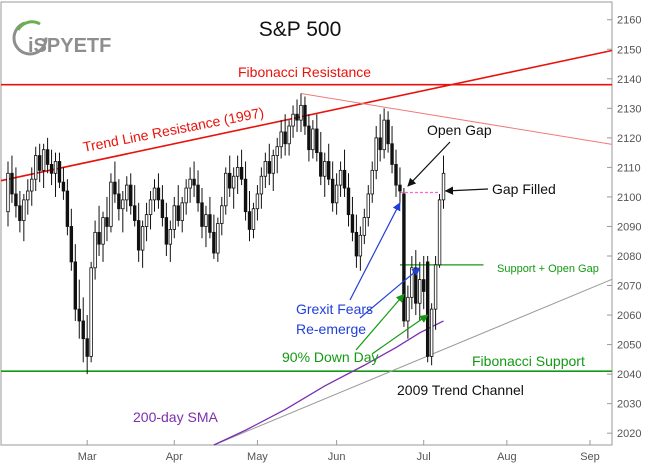 Image resolution: width=650 pixels, height=464 pixels. Describe the element at coordinates (629, 168) in the screenshot. I see `y-tick-label: 2110` at that location.